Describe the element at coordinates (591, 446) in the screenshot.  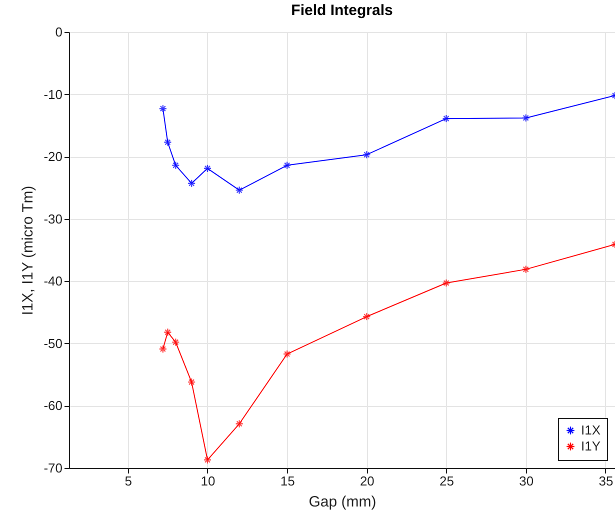
I see `legend-label: I1Y` at that location.